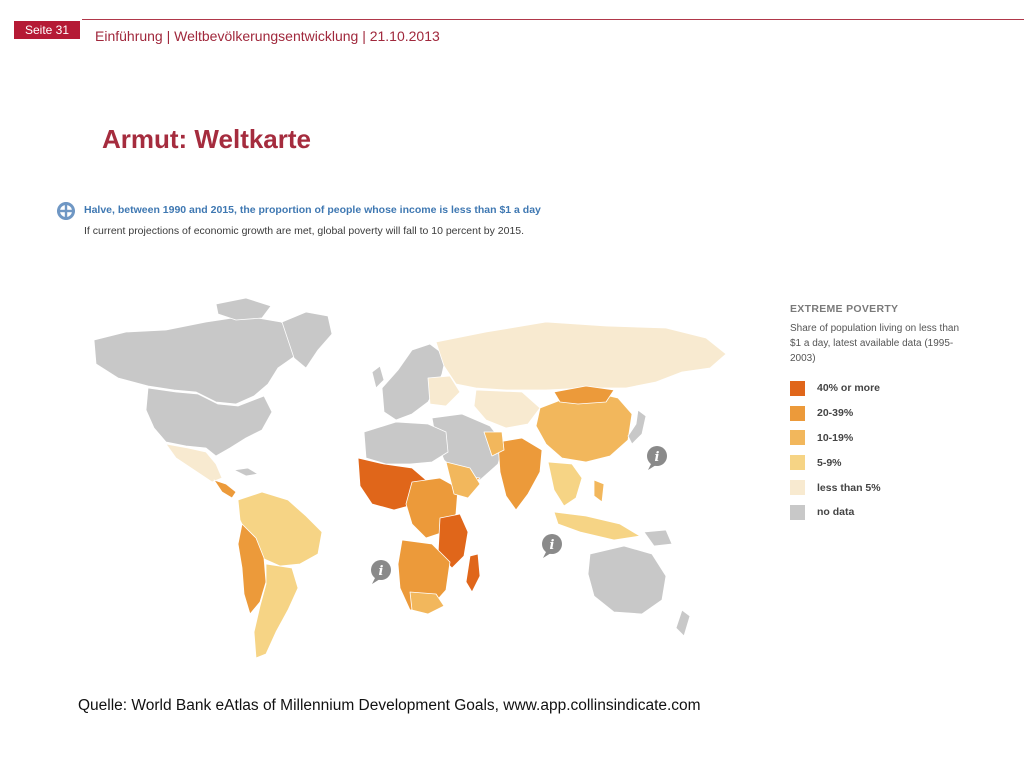  Describe the element at coordinates (637, 427) in the screenshot. I see `region-japan` at that location.